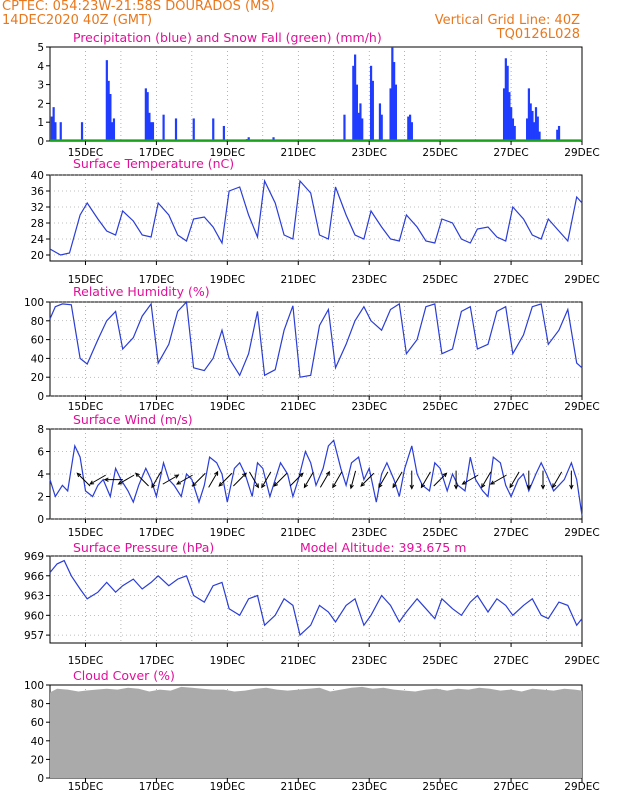 The image size is (618, 800). Describe the element at coordinates (439, 153) in the screenshot. I see `precip-xtick-label: 25DEC` at that location.